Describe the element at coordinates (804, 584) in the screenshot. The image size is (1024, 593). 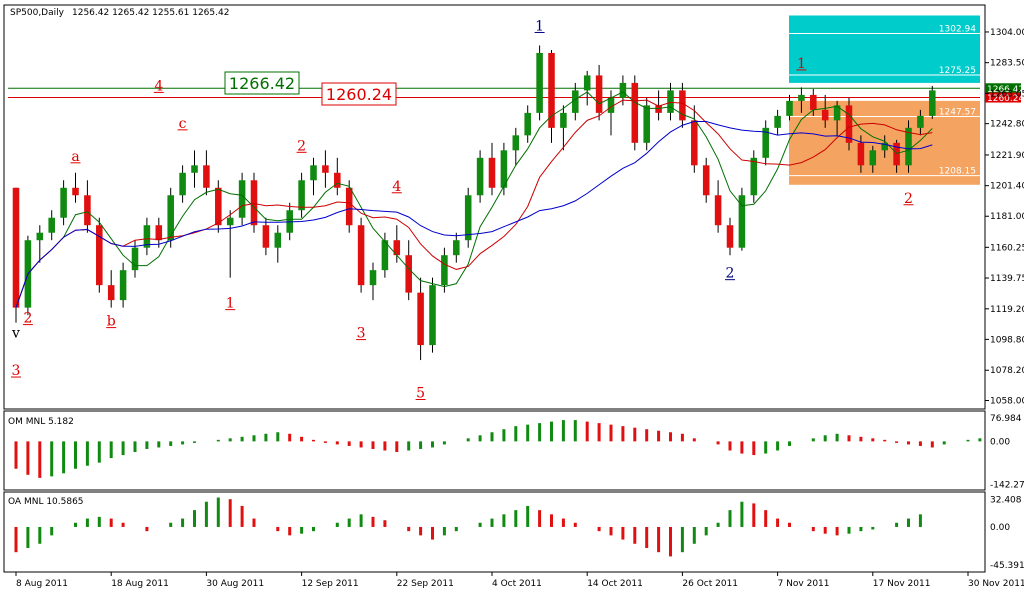
I see `x-tick-label: 7 Nov 2011` at that location.